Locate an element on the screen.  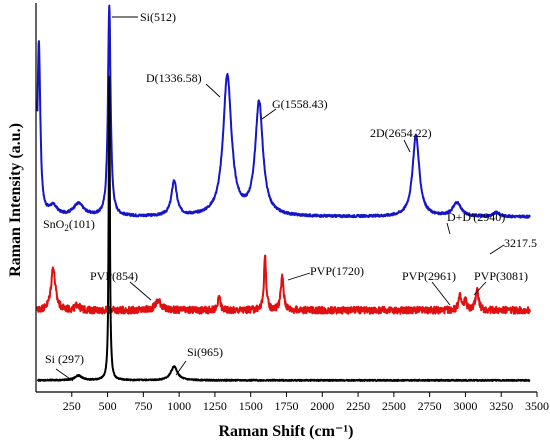
label-si512: Si(512) is located at coordinates (158, 17).